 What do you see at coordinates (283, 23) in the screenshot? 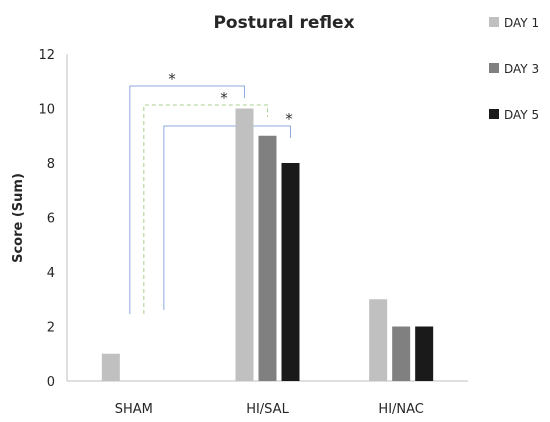
I see `chart-title: Postural reflex` at bounding box center [283, 23].